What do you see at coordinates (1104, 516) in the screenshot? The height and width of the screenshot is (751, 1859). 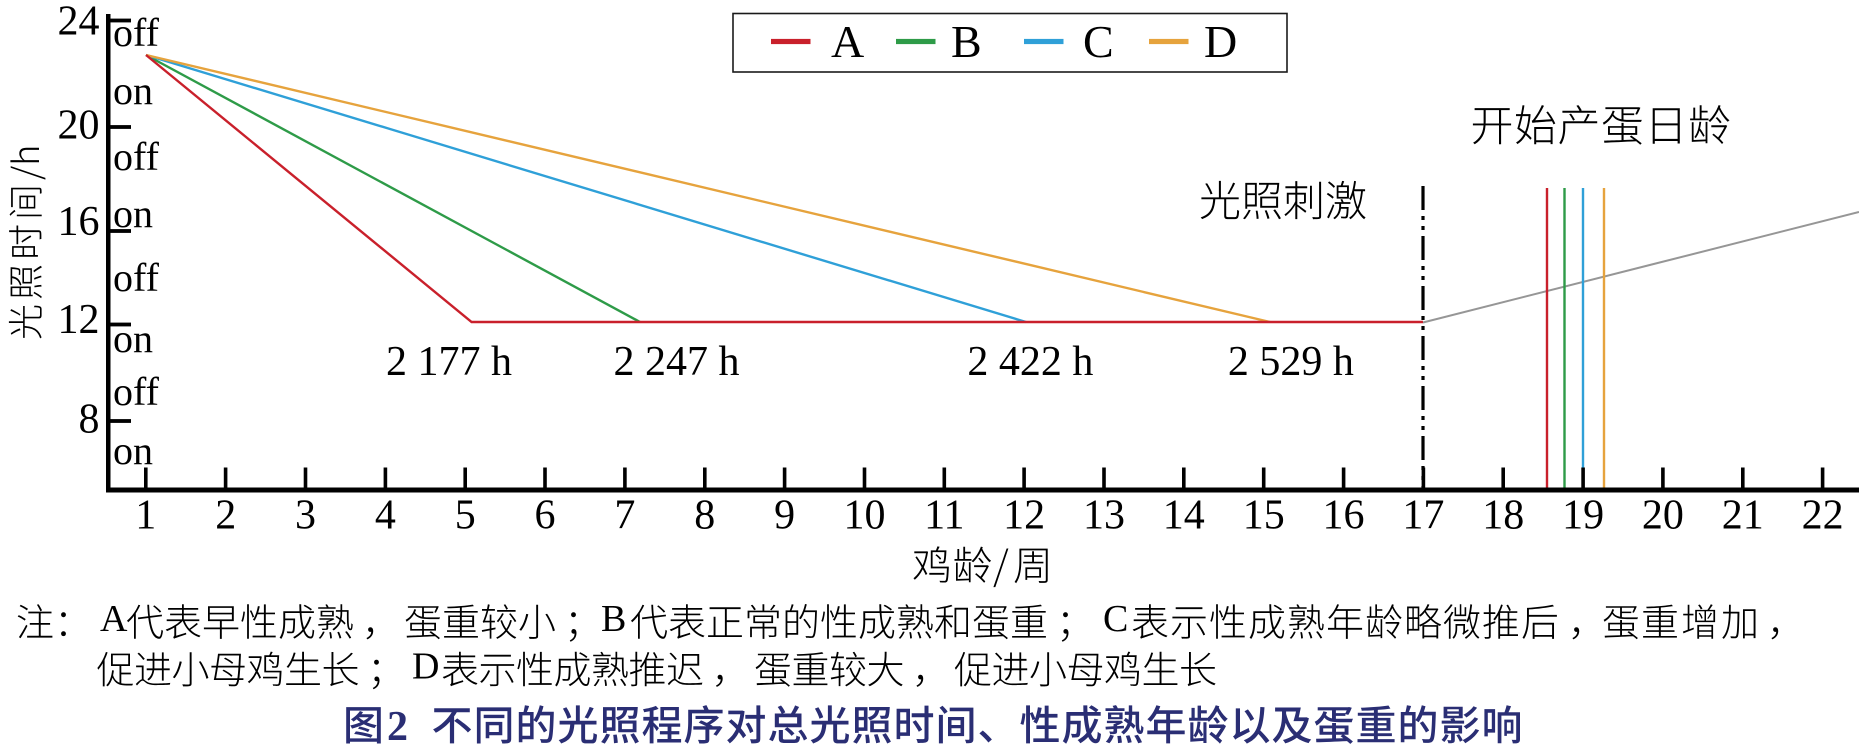 I see `svg-text: 13` at bounding box center [1104, 516].